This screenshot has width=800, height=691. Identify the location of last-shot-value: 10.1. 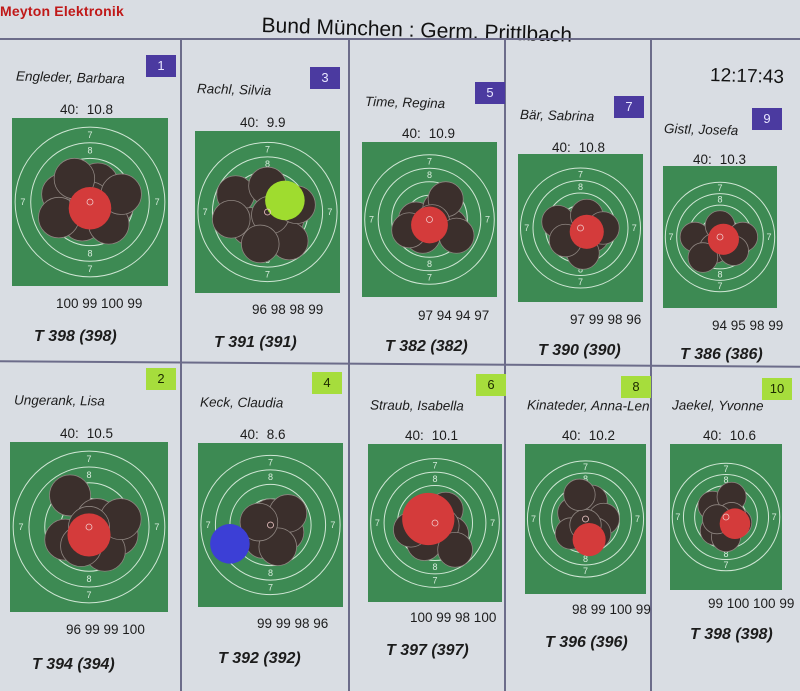
(445, 435).